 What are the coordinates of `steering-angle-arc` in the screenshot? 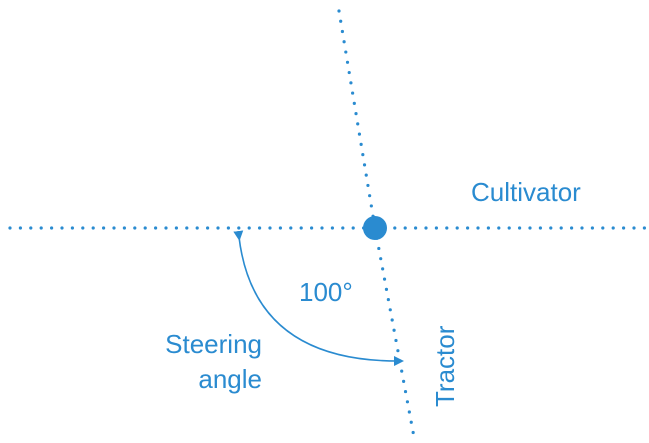 It's located at (318, 298).